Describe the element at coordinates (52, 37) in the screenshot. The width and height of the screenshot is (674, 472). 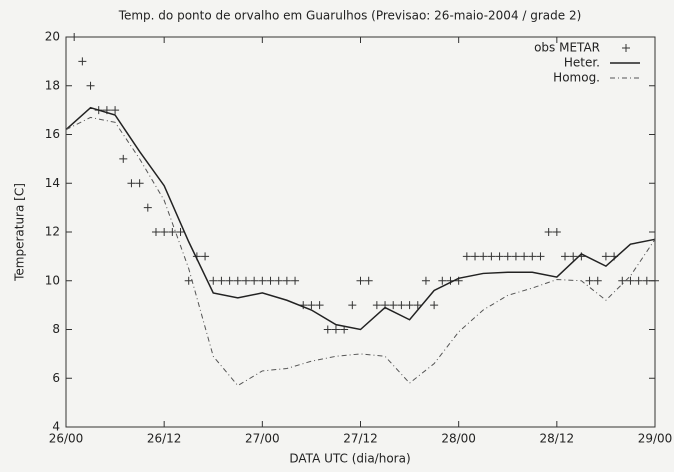
I see `y-tick-label: 20` at that location.